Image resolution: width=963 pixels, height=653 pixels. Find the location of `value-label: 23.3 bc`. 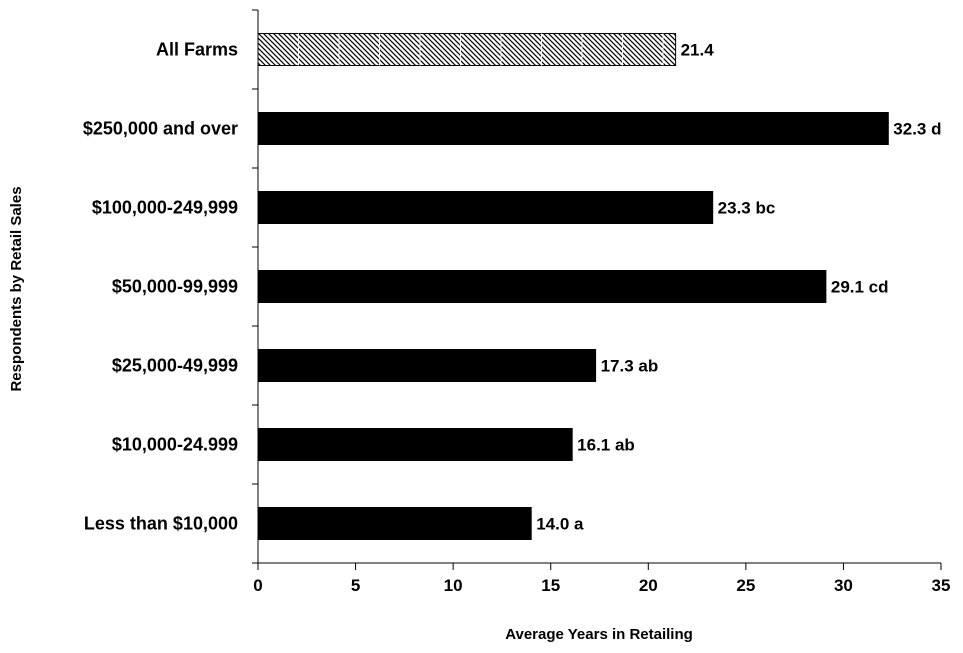

value-label: 23.3 bc is located at coordinates (747, 208).